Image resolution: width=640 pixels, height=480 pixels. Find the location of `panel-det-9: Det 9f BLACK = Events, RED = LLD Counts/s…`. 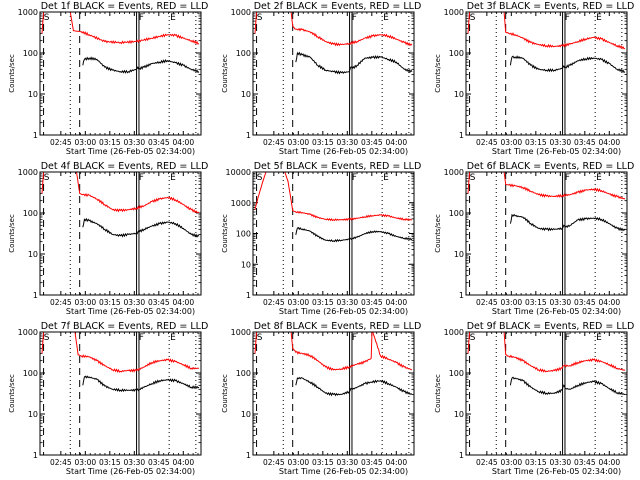

panel-det-9: Det 9f BLACK = Events, RED = LLD Counts/s… is located at coordinates (534, 398).